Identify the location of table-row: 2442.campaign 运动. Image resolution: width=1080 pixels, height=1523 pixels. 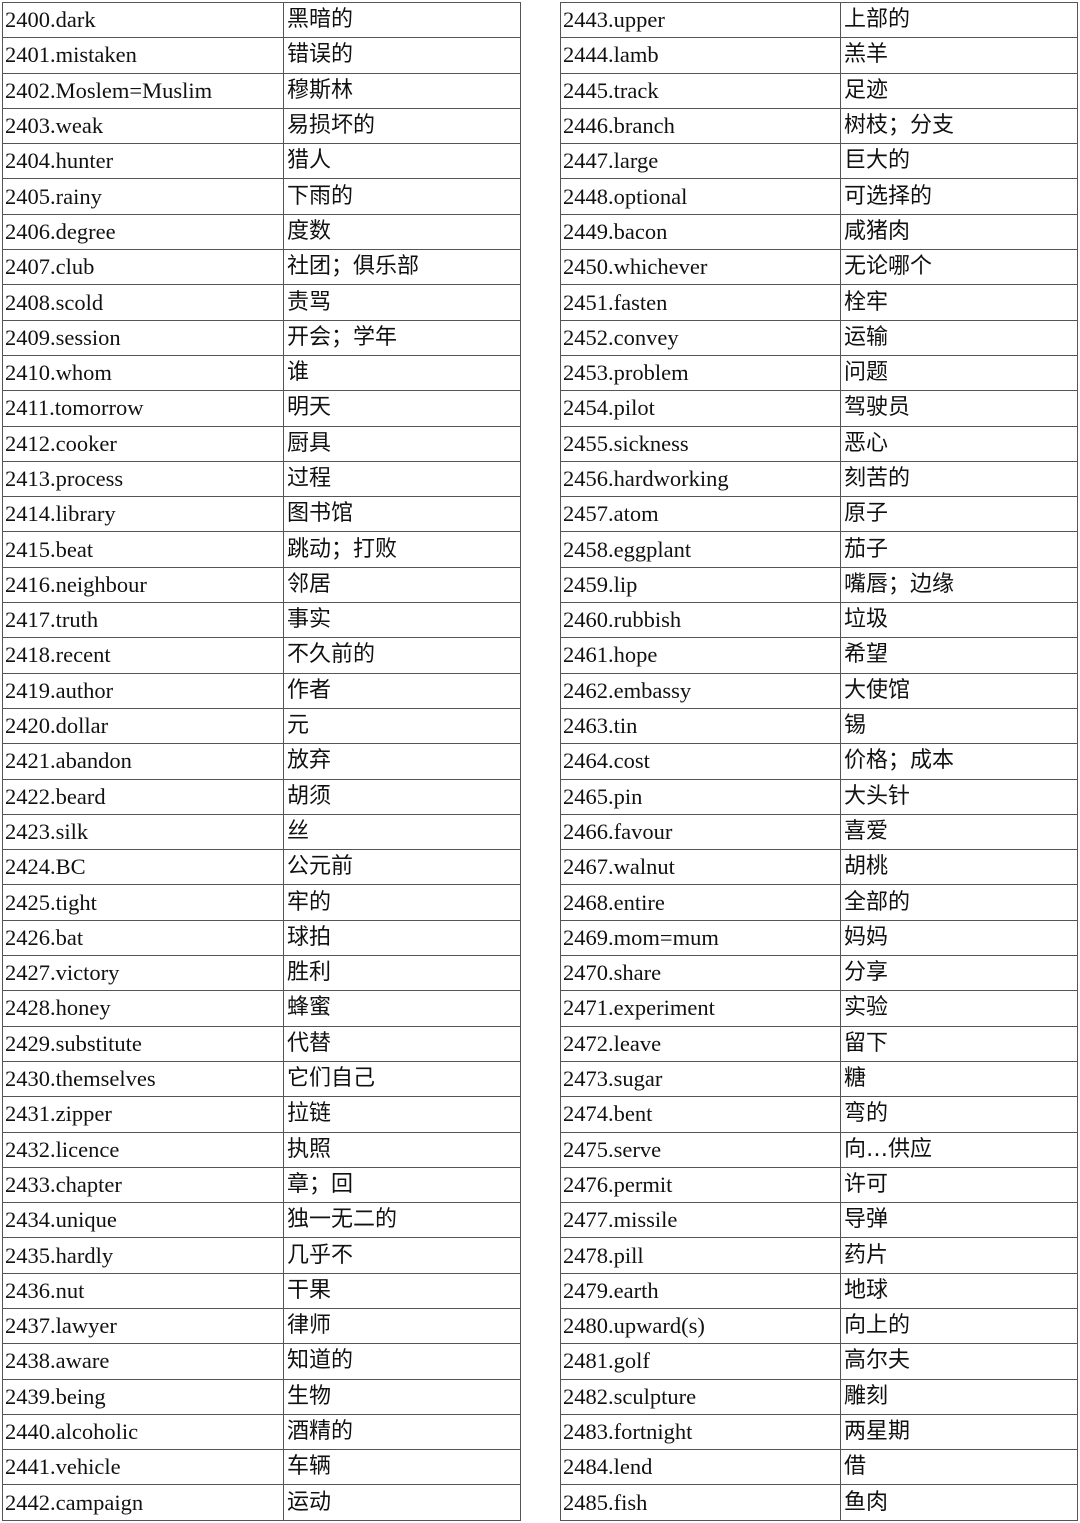
(261, 1502).